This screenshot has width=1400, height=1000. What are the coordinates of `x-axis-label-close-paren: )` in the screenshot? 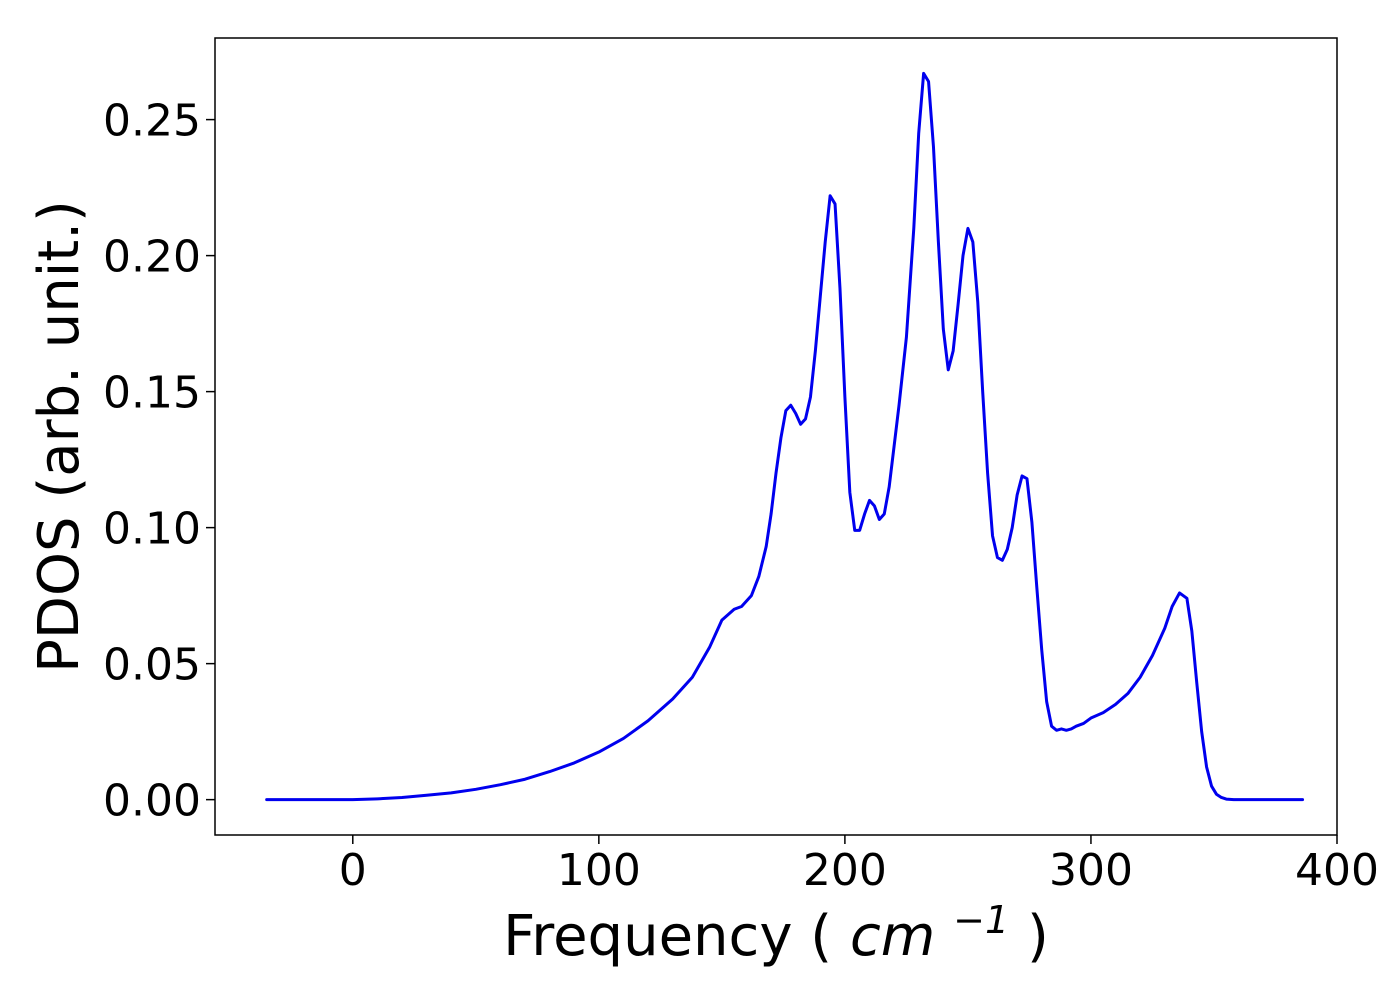 It's located at (1038, 936).